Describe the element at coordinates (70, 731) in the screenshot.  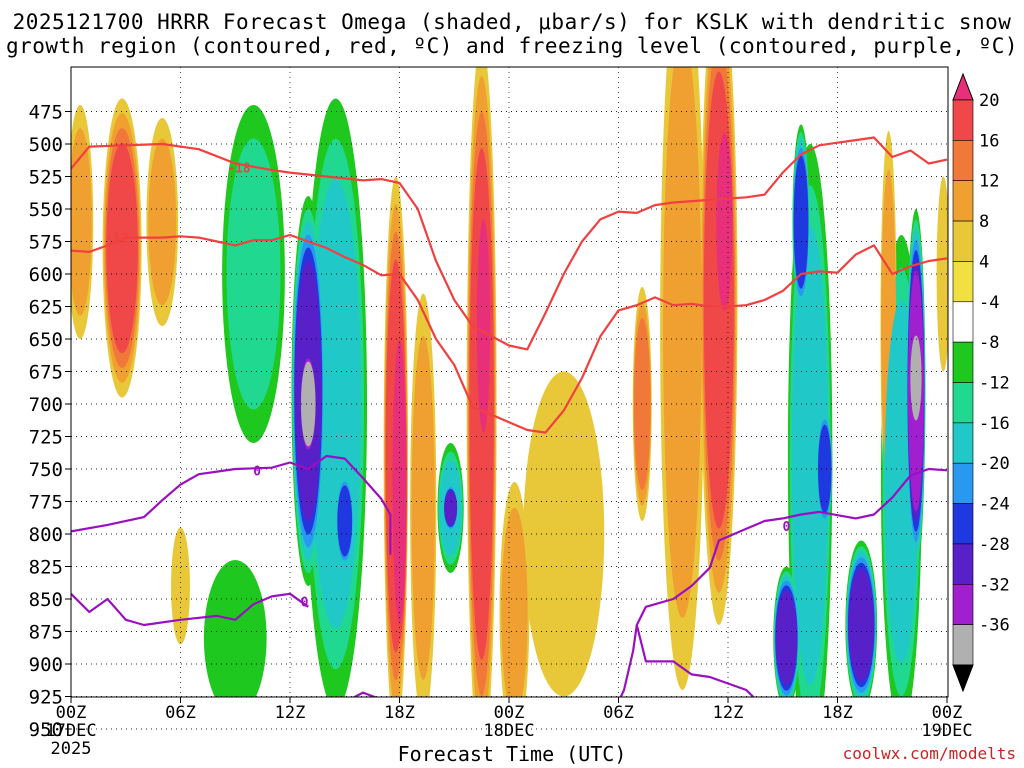
I see `x-tick-date: 17DEC` at that location.